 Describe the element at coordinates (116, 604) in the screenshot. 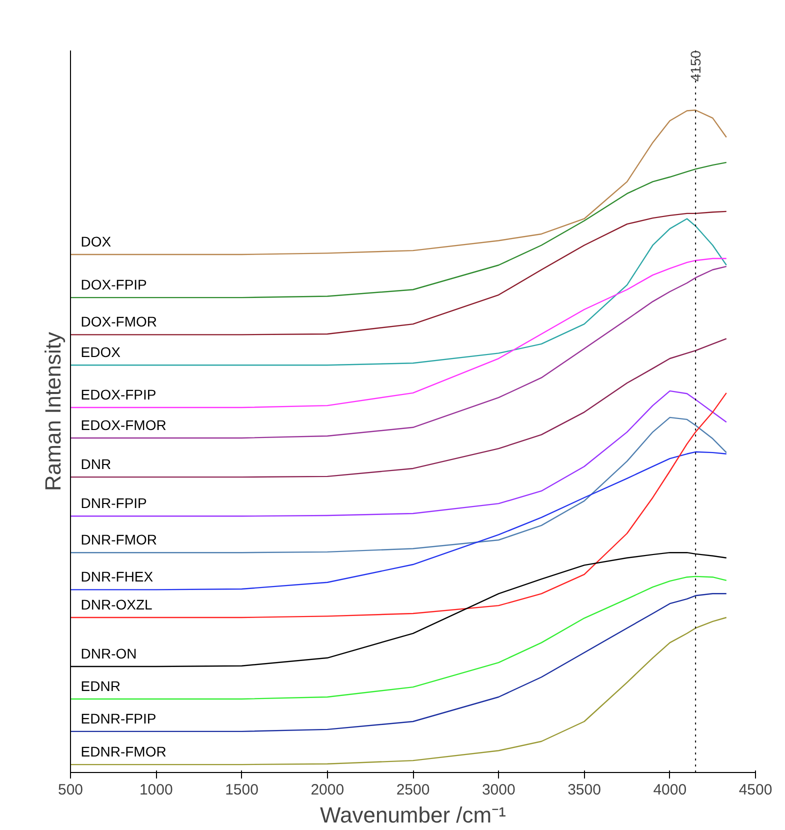

I see `series-label: DNR-OXZL` at that location.